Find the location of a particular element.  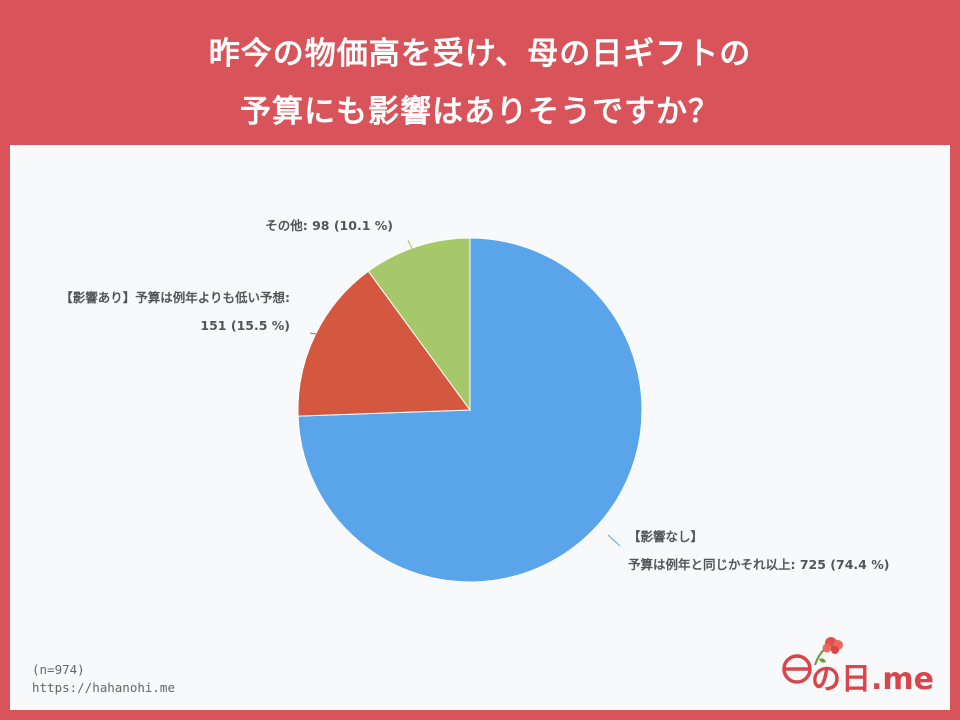

logo-text: の日.me is located at coordinates (873, 679).